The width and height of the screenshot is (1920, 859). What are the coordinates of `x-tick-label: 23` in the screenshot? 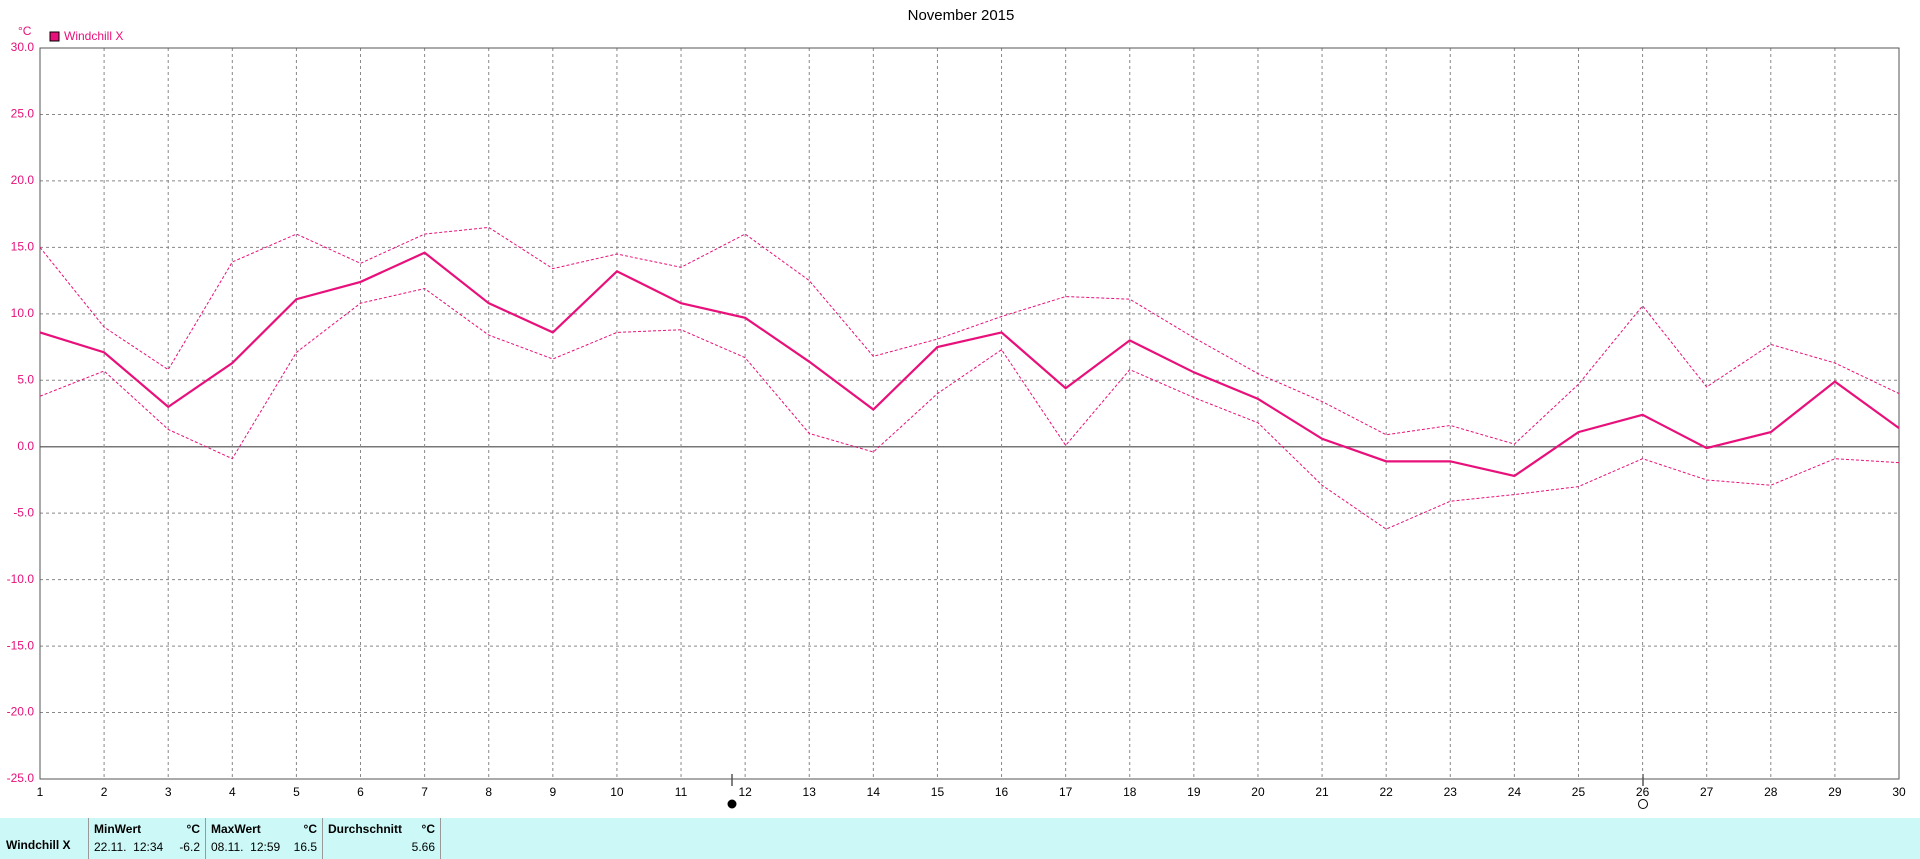 It's located at (1451, 792).